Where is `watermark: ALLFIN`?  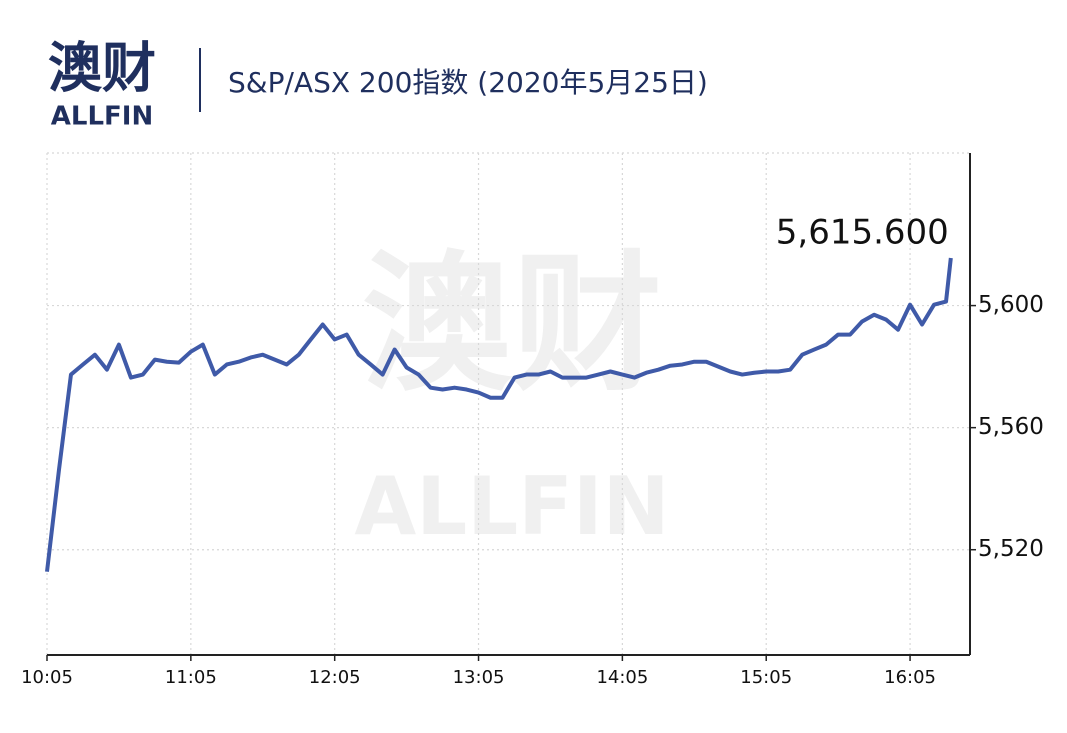
watermark: ALLFIN is located at coordinates (511, 506).